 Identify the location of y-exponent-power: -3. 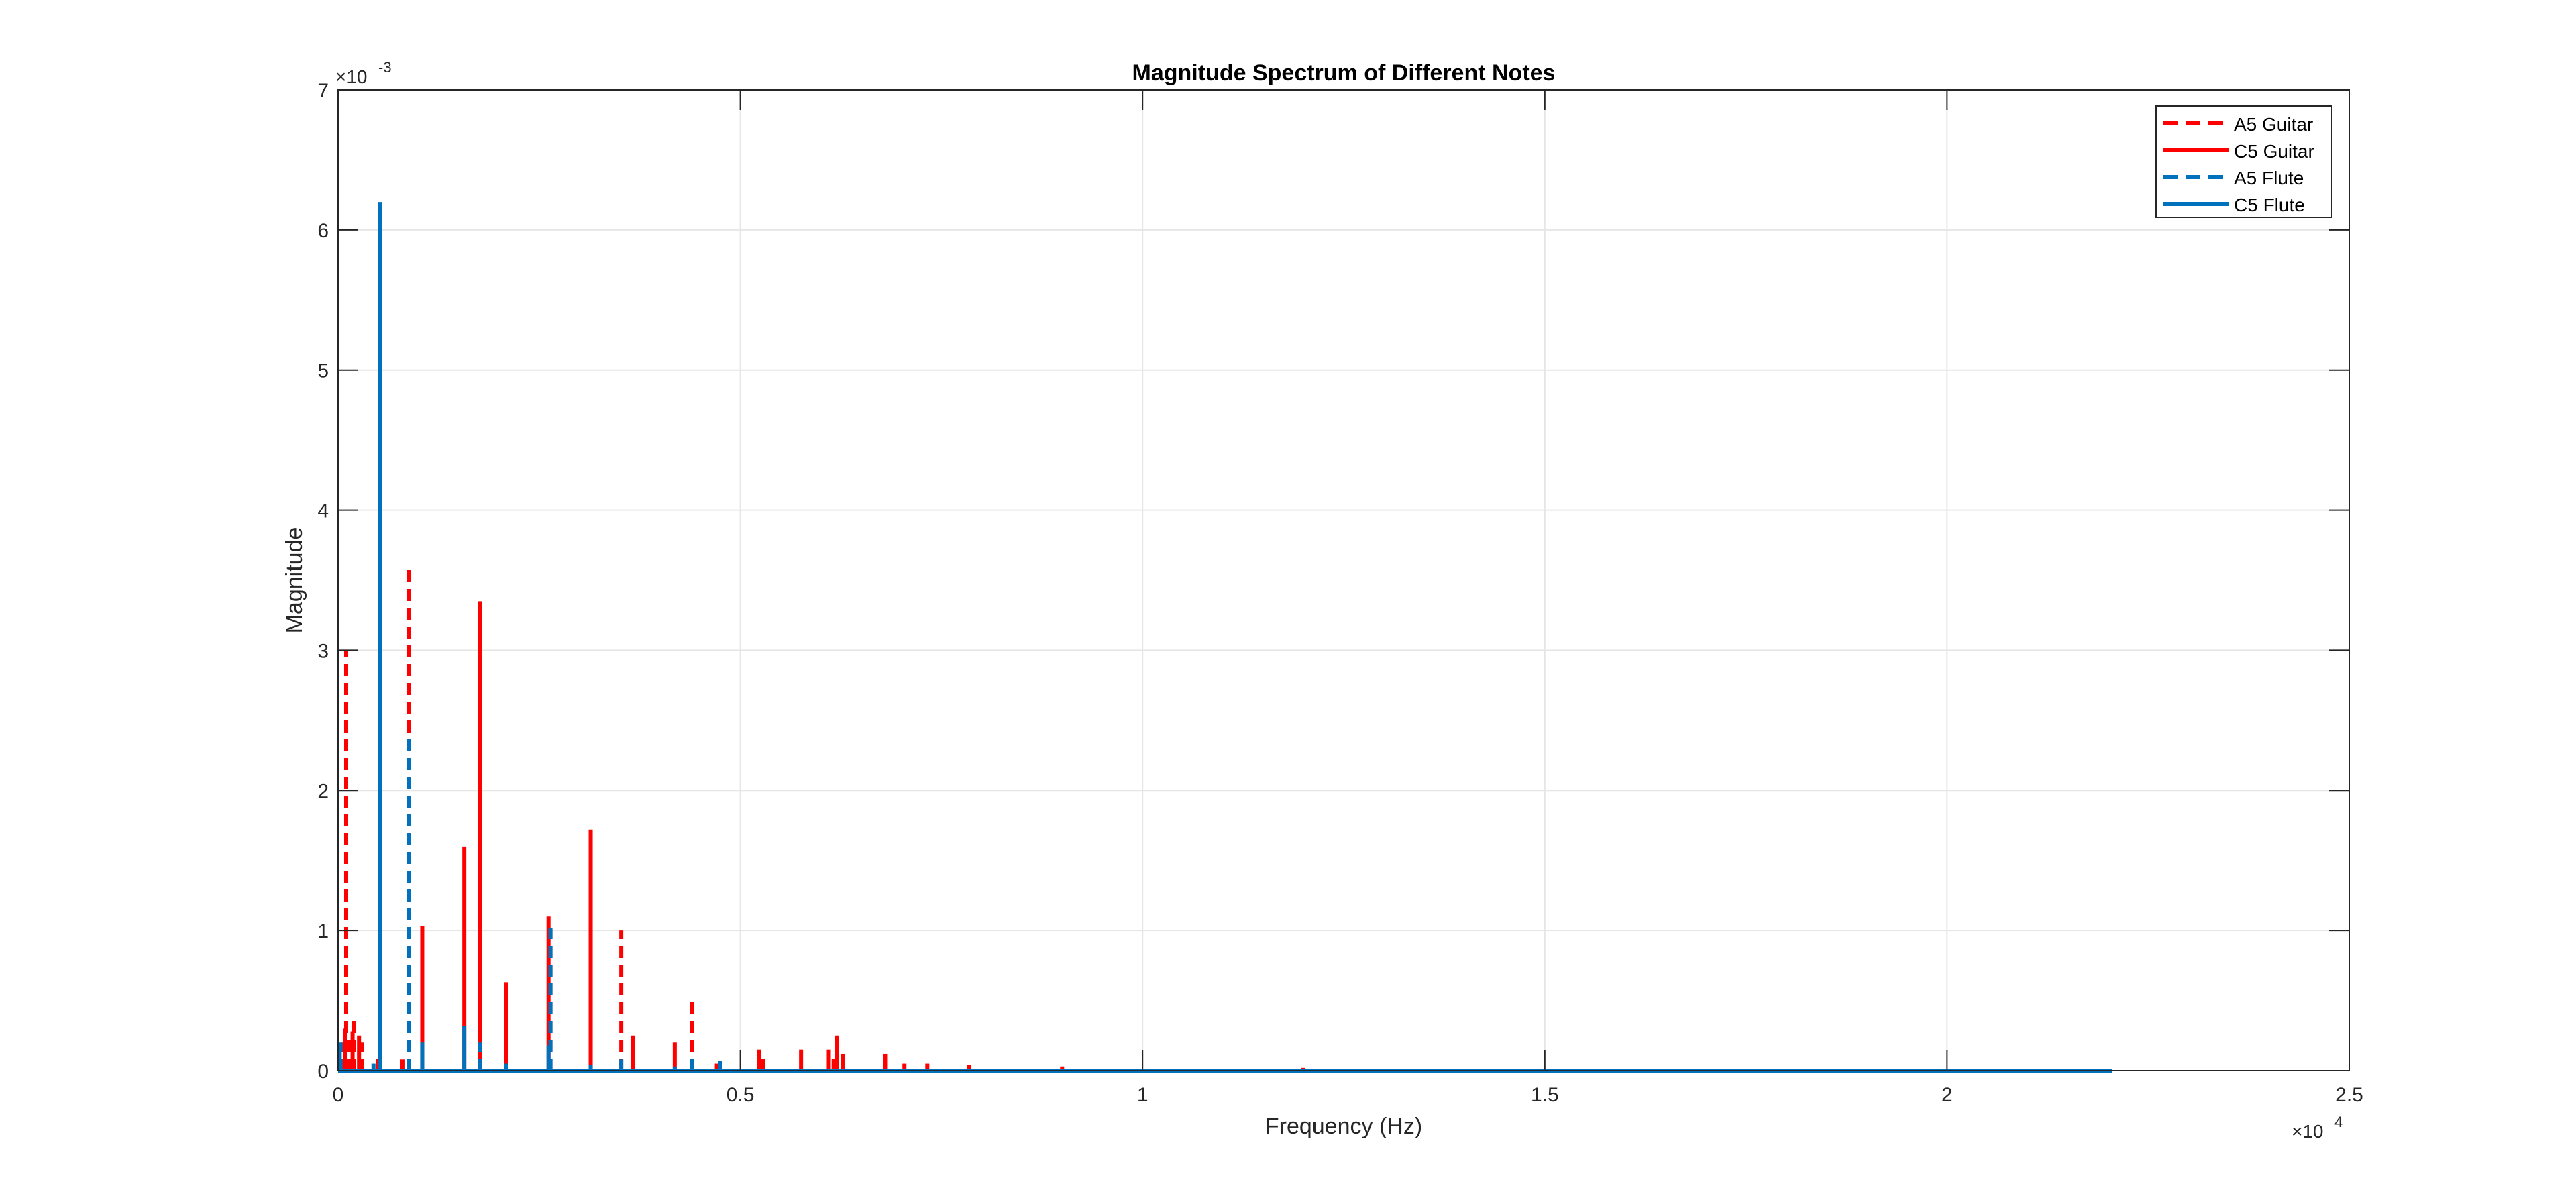
(385, 67).